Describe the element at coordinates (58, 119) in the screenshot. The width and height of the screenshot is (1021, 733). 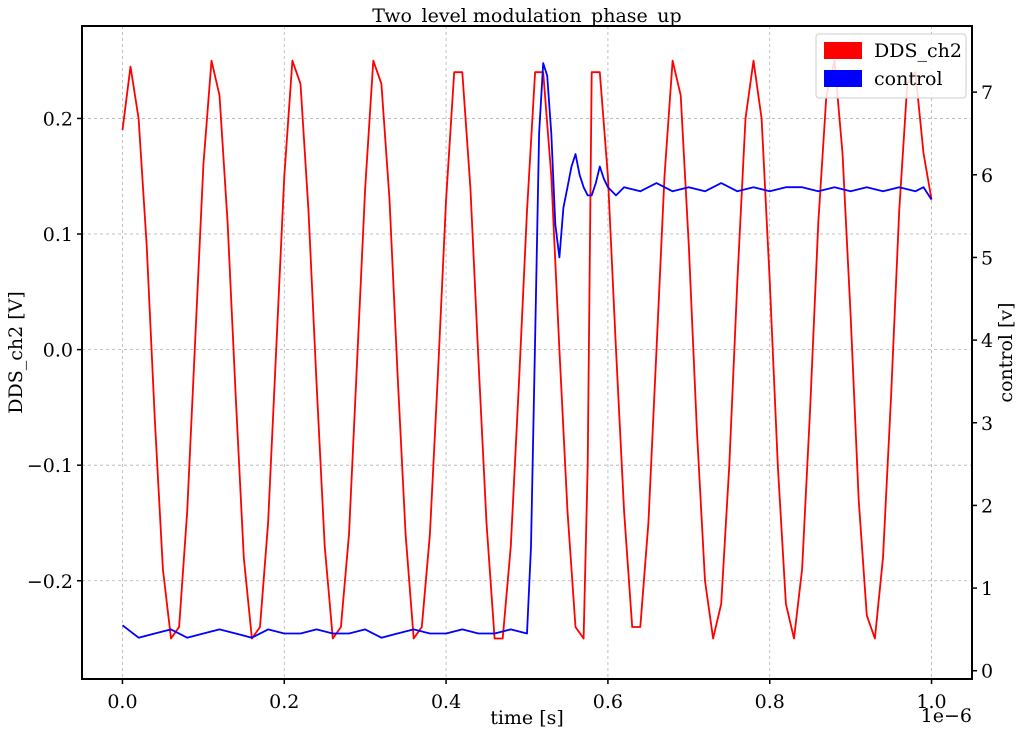
I see `y-left-tick-label: 0.2` at that location.